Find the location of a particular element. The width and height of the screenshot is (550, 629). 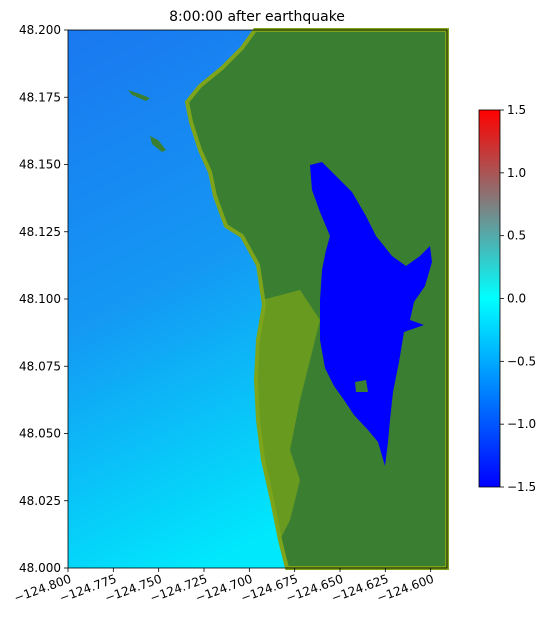

y-tick-label: 48.200 is located at coordinates (40, 30).